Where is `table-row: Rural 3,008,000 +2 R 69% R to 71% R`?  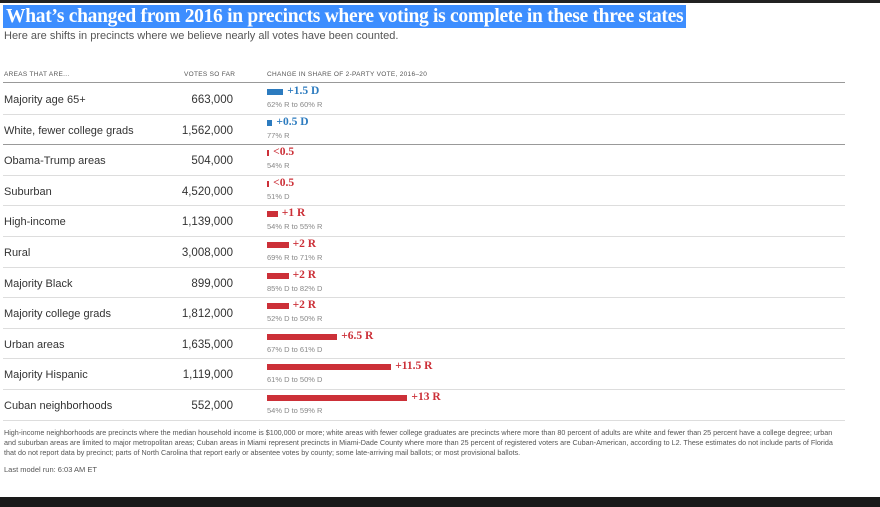
table-row: Rural 3,008,000 +2 R 69% R to 71% R is located at coordinates (424, 252).